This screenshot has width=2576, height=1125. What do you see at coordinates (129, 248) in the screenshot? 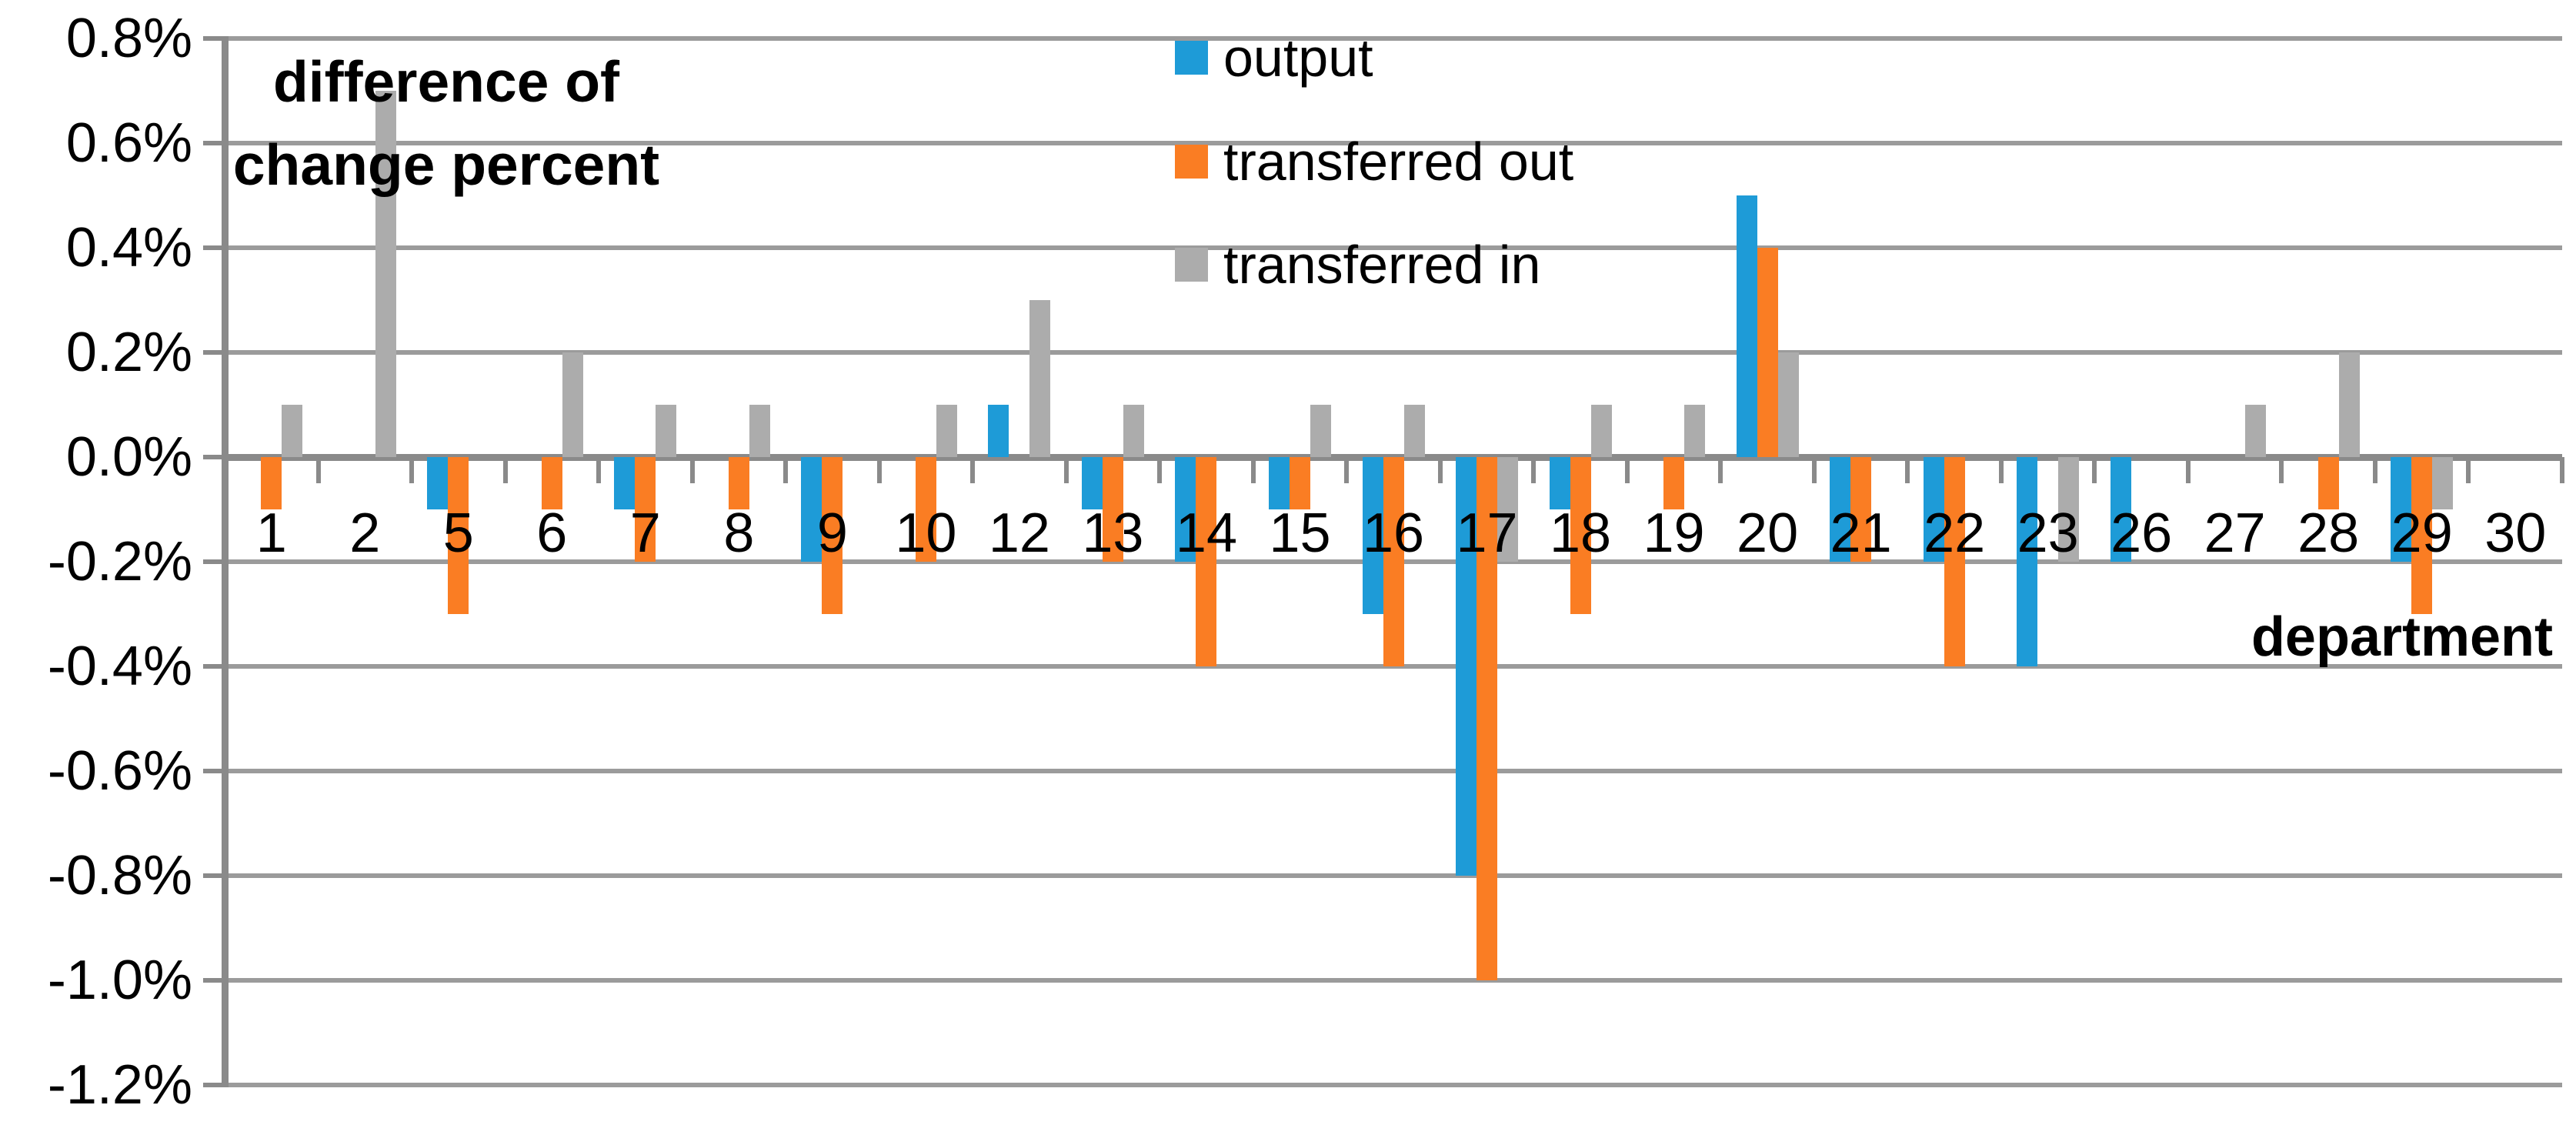
I see `y-axis-label: 0.4%` at bounding box center [129, 248].